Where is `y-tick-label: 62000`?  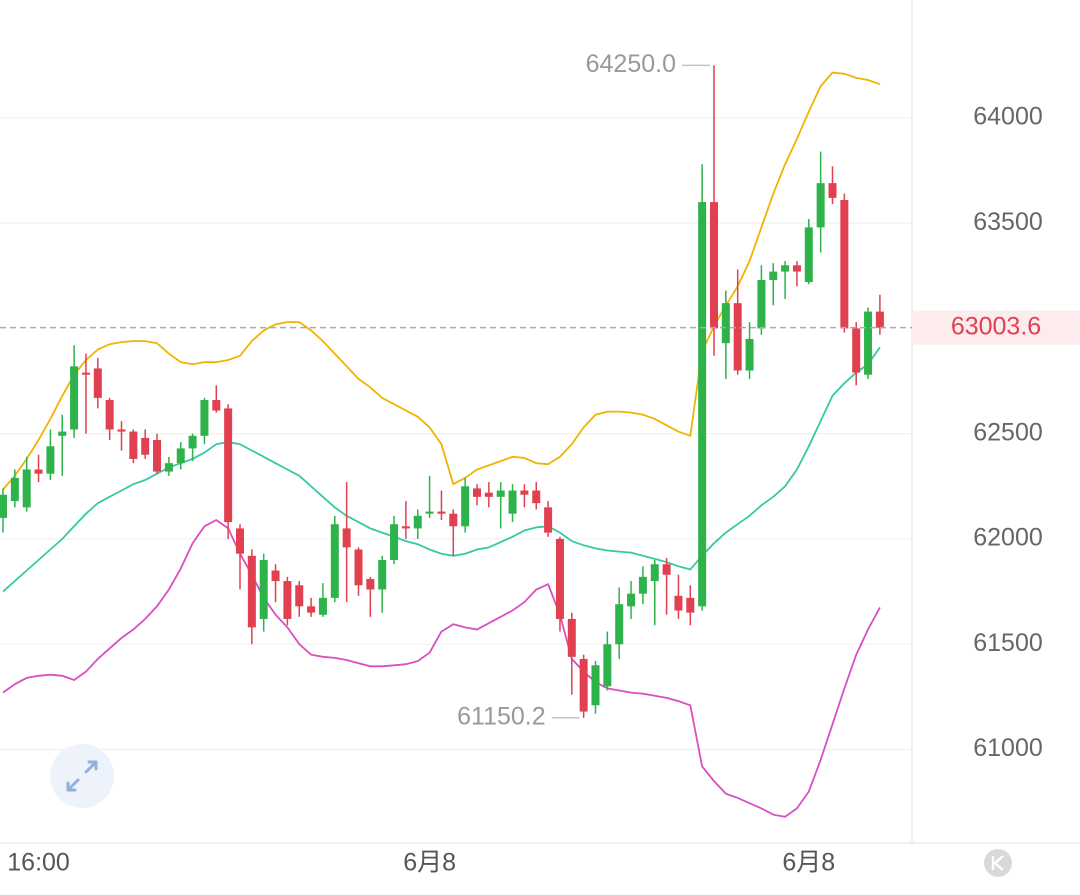 y-tick-label: 62000 is located at coordinates (1008, 538).